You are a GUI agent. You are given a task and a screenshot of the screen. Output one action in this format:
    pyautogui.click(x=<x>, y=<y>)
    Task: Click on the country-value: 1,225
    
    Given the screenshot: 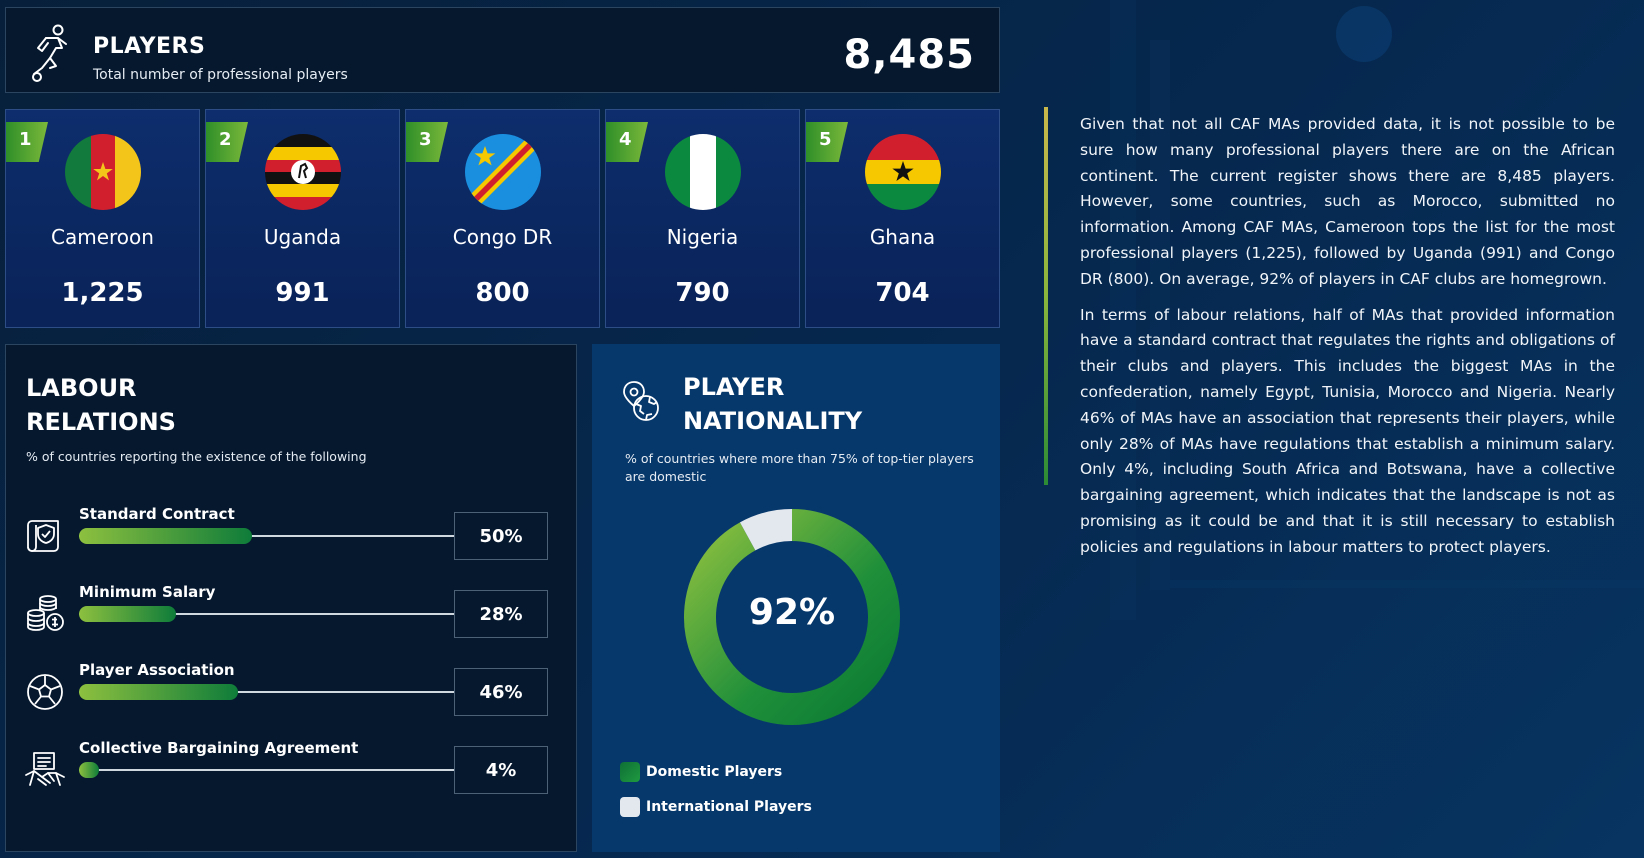 What is the action you would take?
    pyautogui.click(x=102, y=293)
    